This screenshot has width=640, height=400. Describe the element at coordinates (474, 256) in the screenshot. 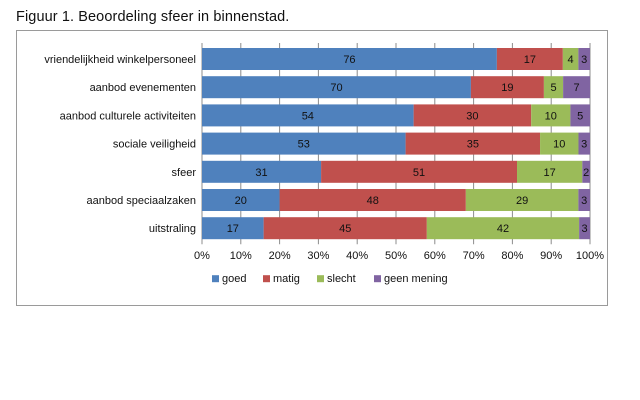

I see `x-tick-label: 70%` at that location.